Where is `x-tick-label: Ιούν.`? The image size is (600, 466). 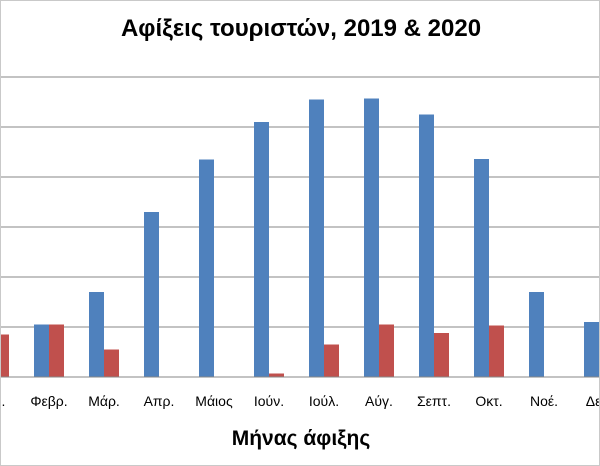 x-tick-label: Ιούν. is located at coordinates (269, 401).